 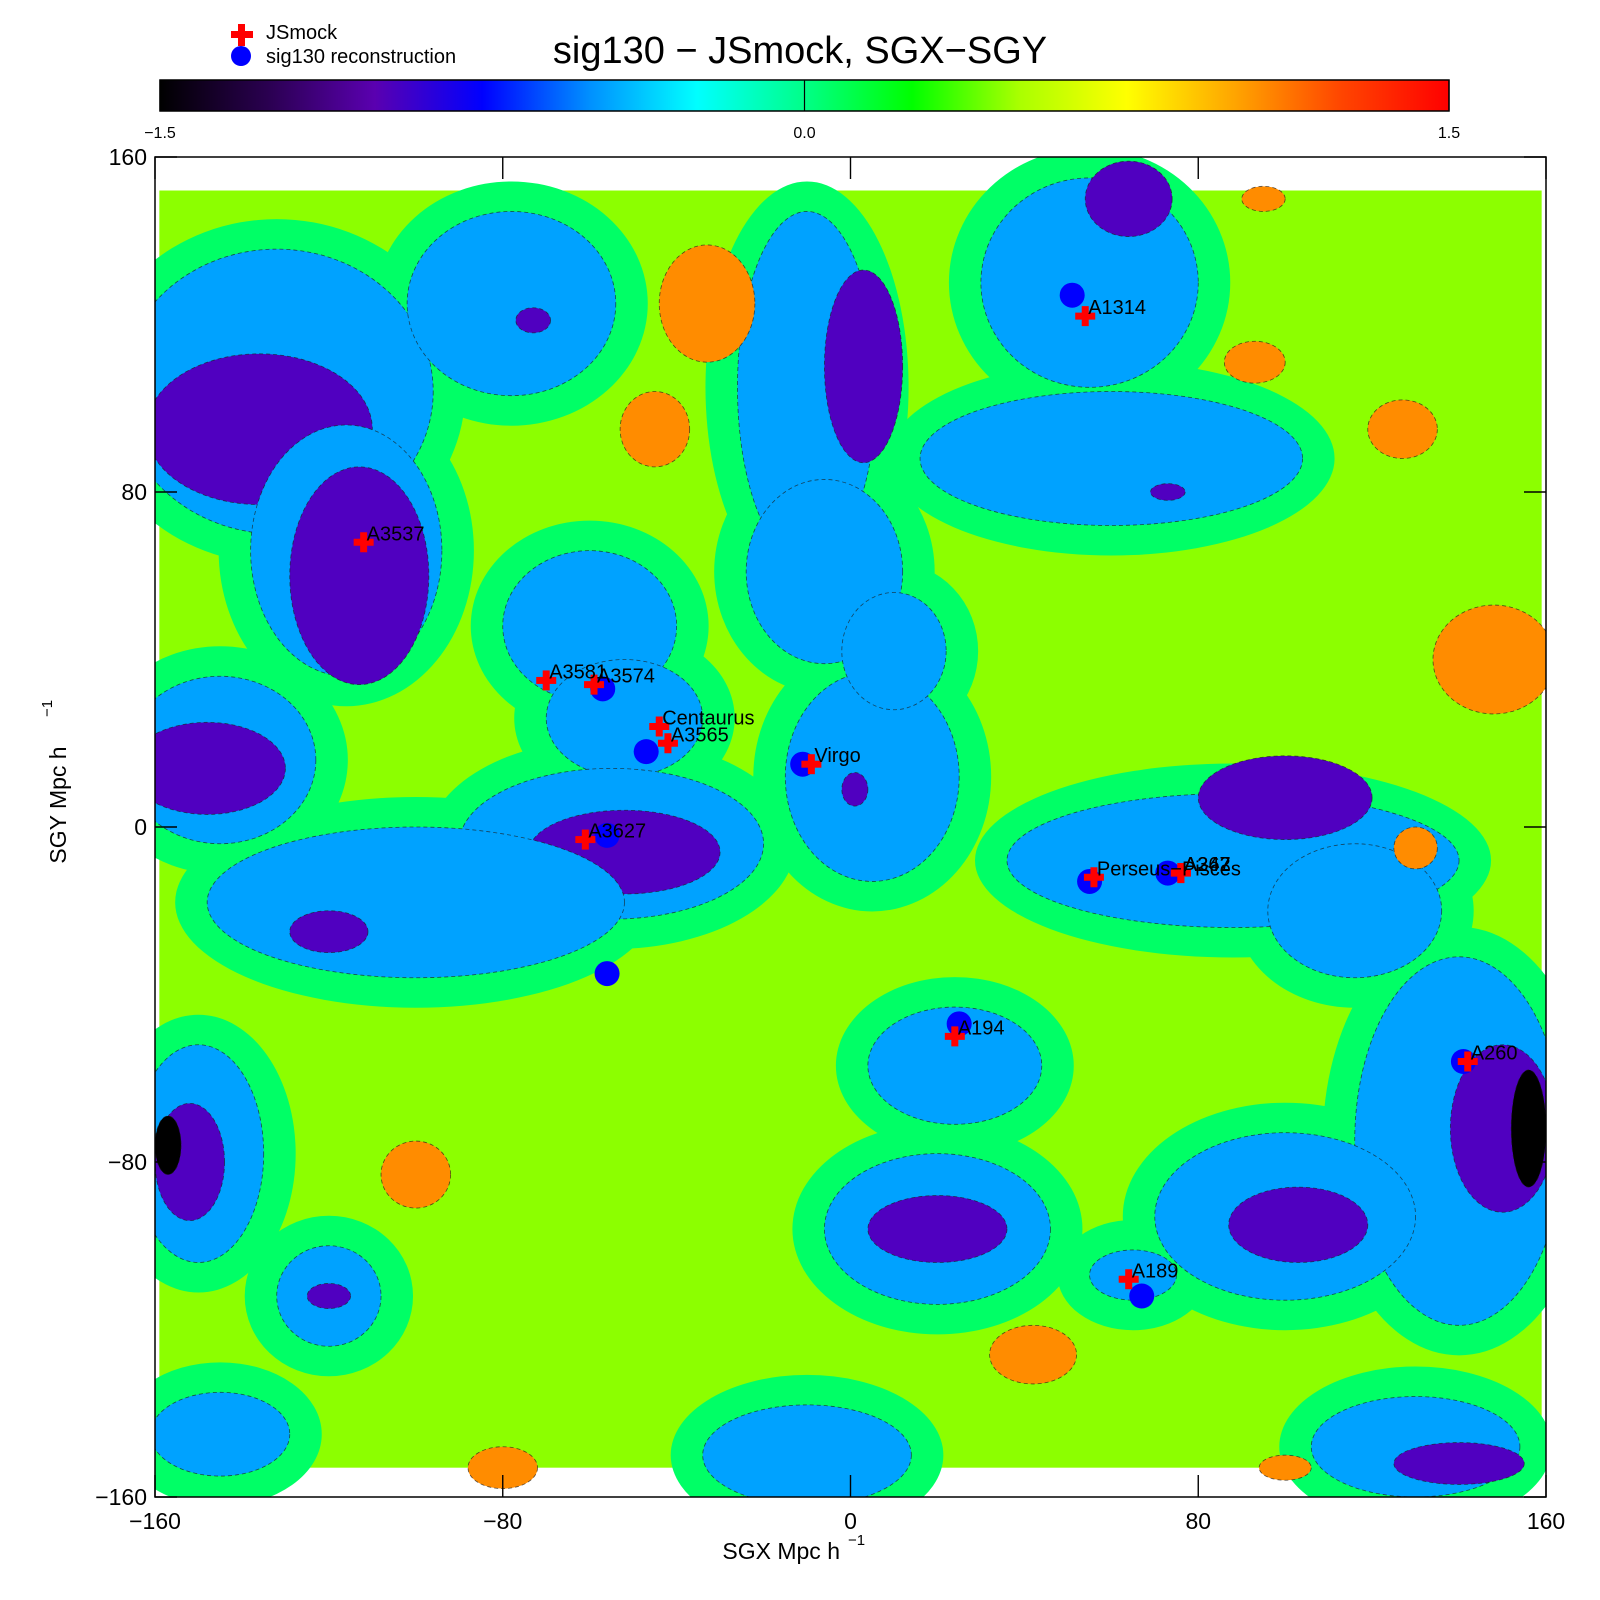 What do you see at coordinates (578, 672) in the screenshot?
I see `cluster-label: A3581` at bounding box center [578, 672].